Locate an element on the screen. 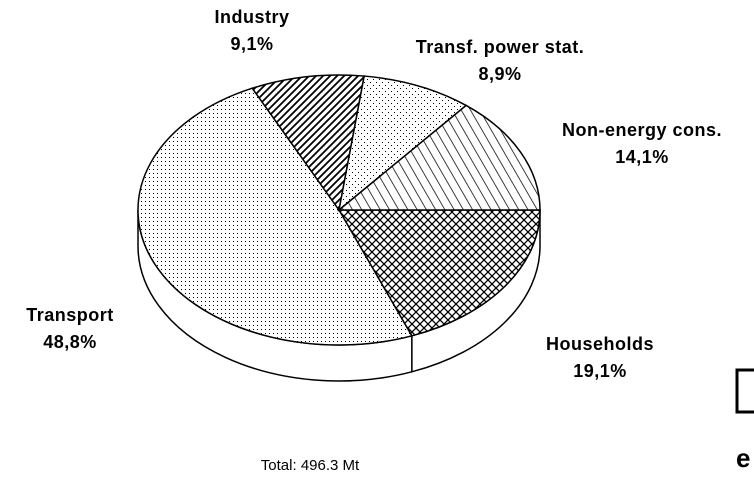 This screenshot has height=483, width=754. slice-label: Households is located at coordinates (600, 344).